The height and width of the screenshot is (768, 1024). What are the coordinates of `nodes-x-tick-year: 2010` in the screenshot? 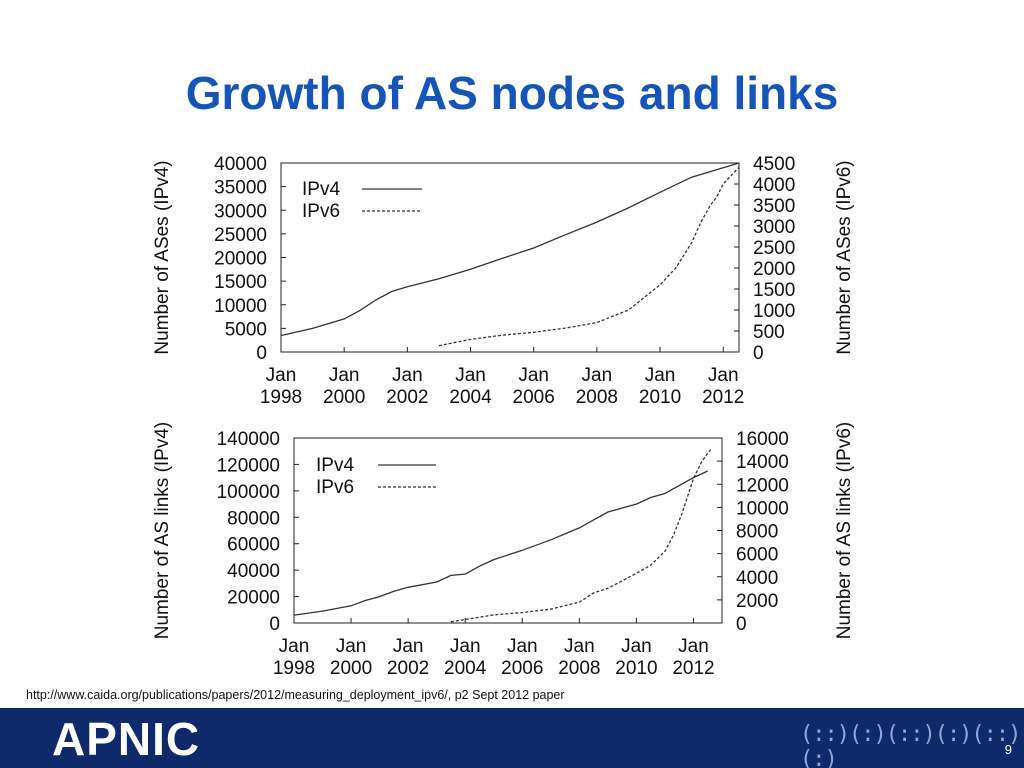 It's located at (660, 397).